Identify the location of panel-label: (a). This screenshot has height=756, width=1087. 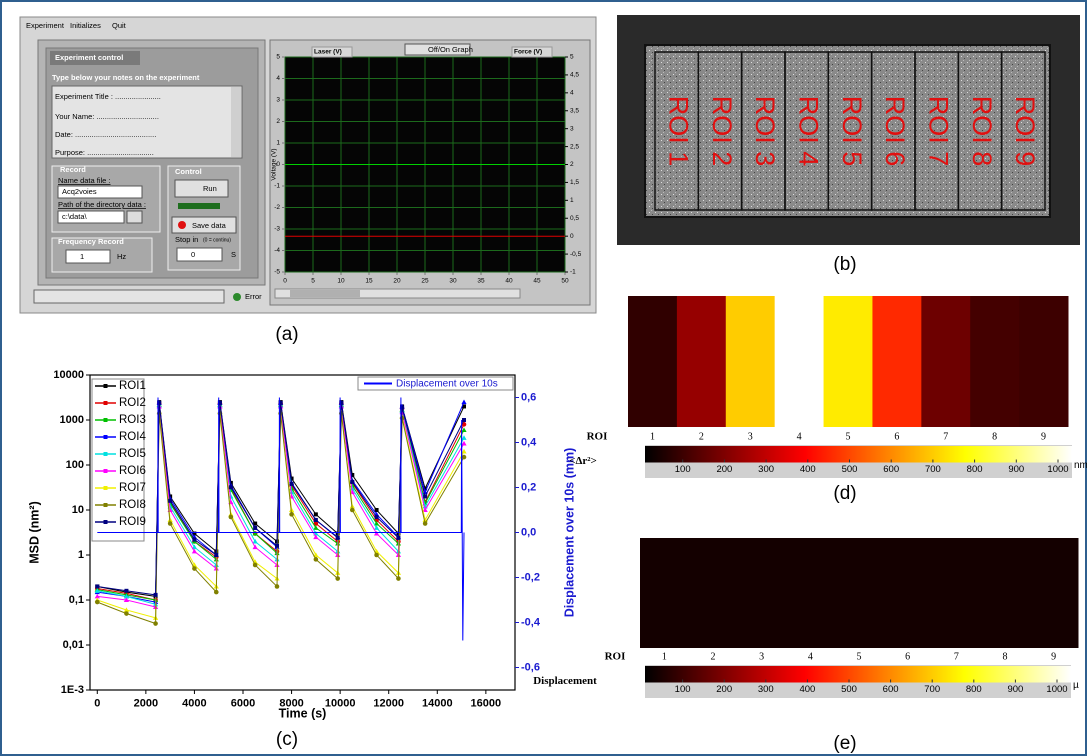
(286, 334).